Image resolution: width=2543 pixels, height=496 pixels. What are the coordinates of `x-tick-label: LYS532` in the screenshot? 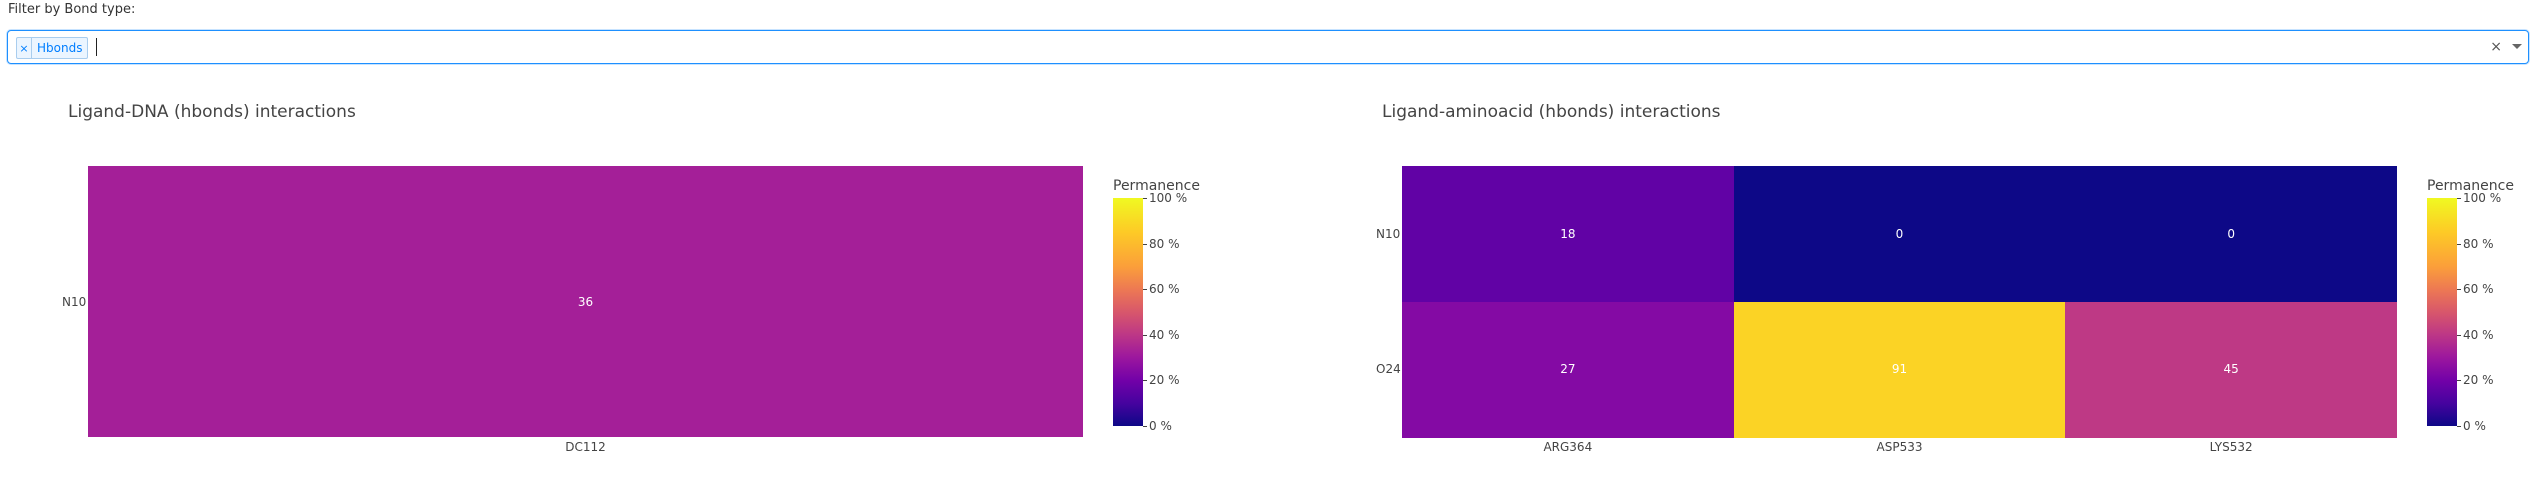 It's located at (2231, 447).